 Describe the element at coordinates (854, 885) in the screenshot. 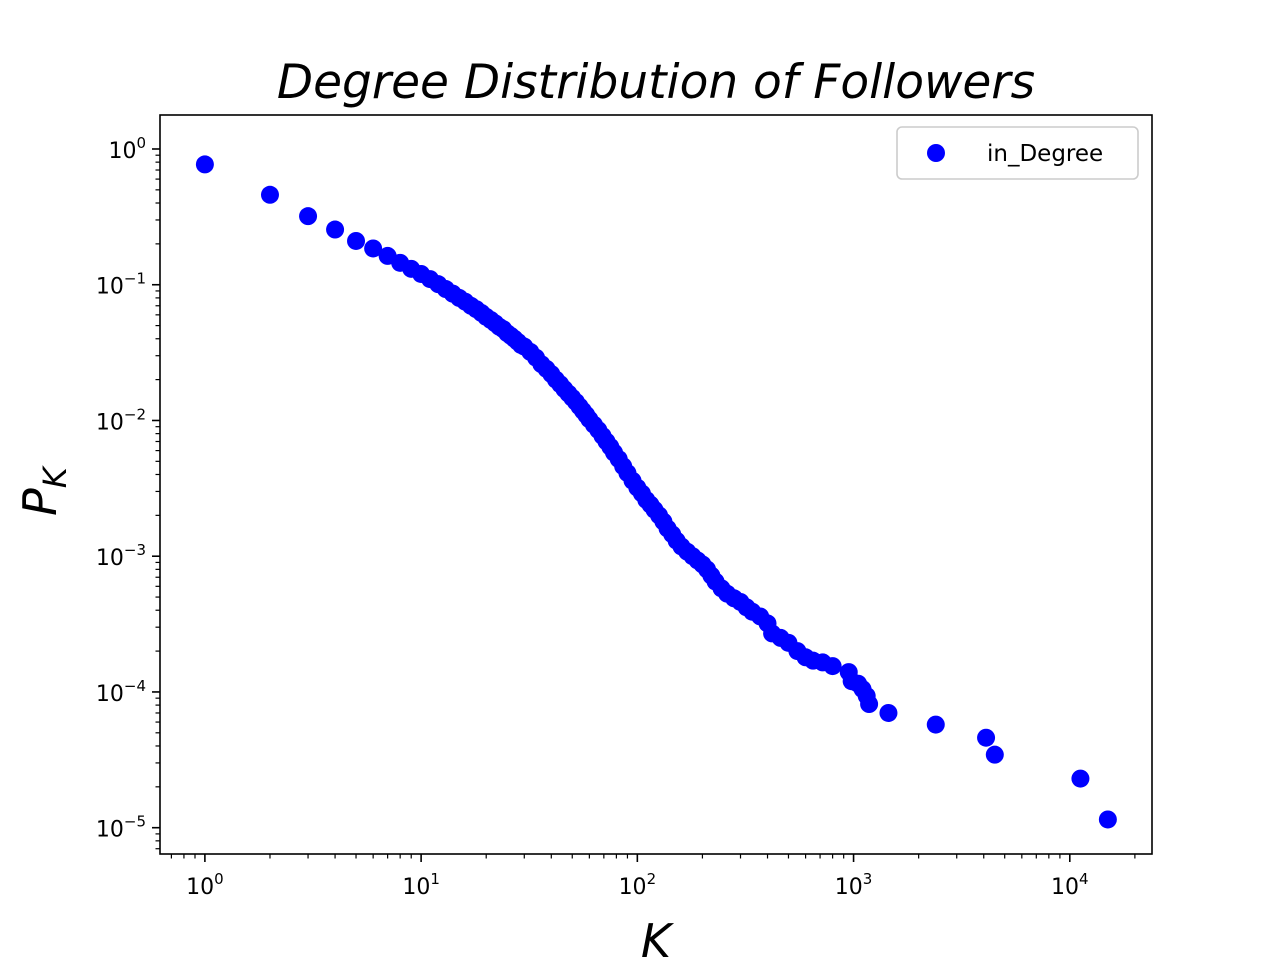

I see `x-tick-label: 10³` at that location.